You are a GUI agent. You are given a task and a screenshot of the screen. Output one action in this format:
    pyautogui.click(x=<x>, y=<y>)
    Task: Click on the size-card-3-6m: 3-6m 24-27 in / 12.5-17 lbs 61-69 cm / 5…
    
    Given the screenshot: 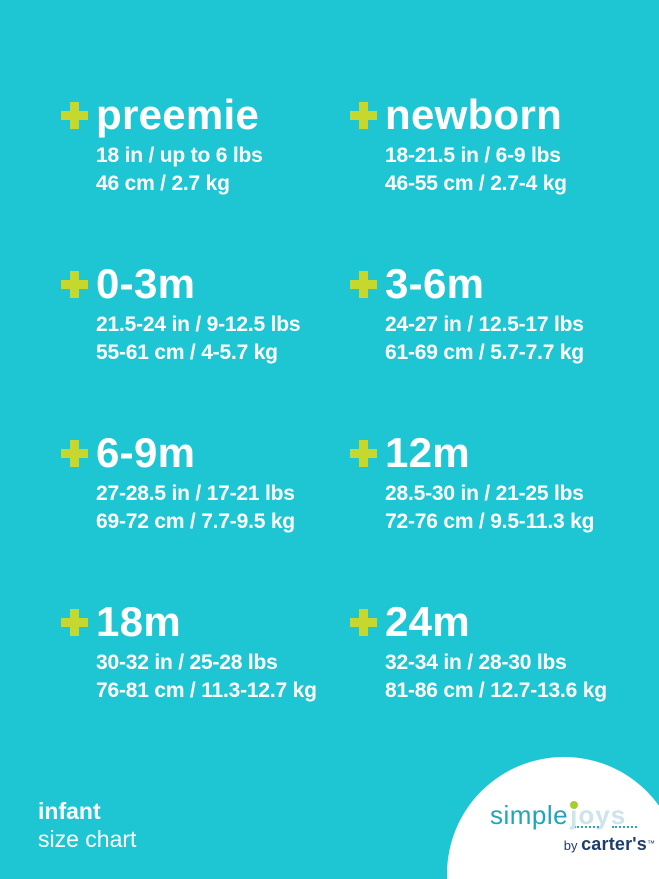 What is the action you would take?
    pyautogui.click(x=494, y=345)
    